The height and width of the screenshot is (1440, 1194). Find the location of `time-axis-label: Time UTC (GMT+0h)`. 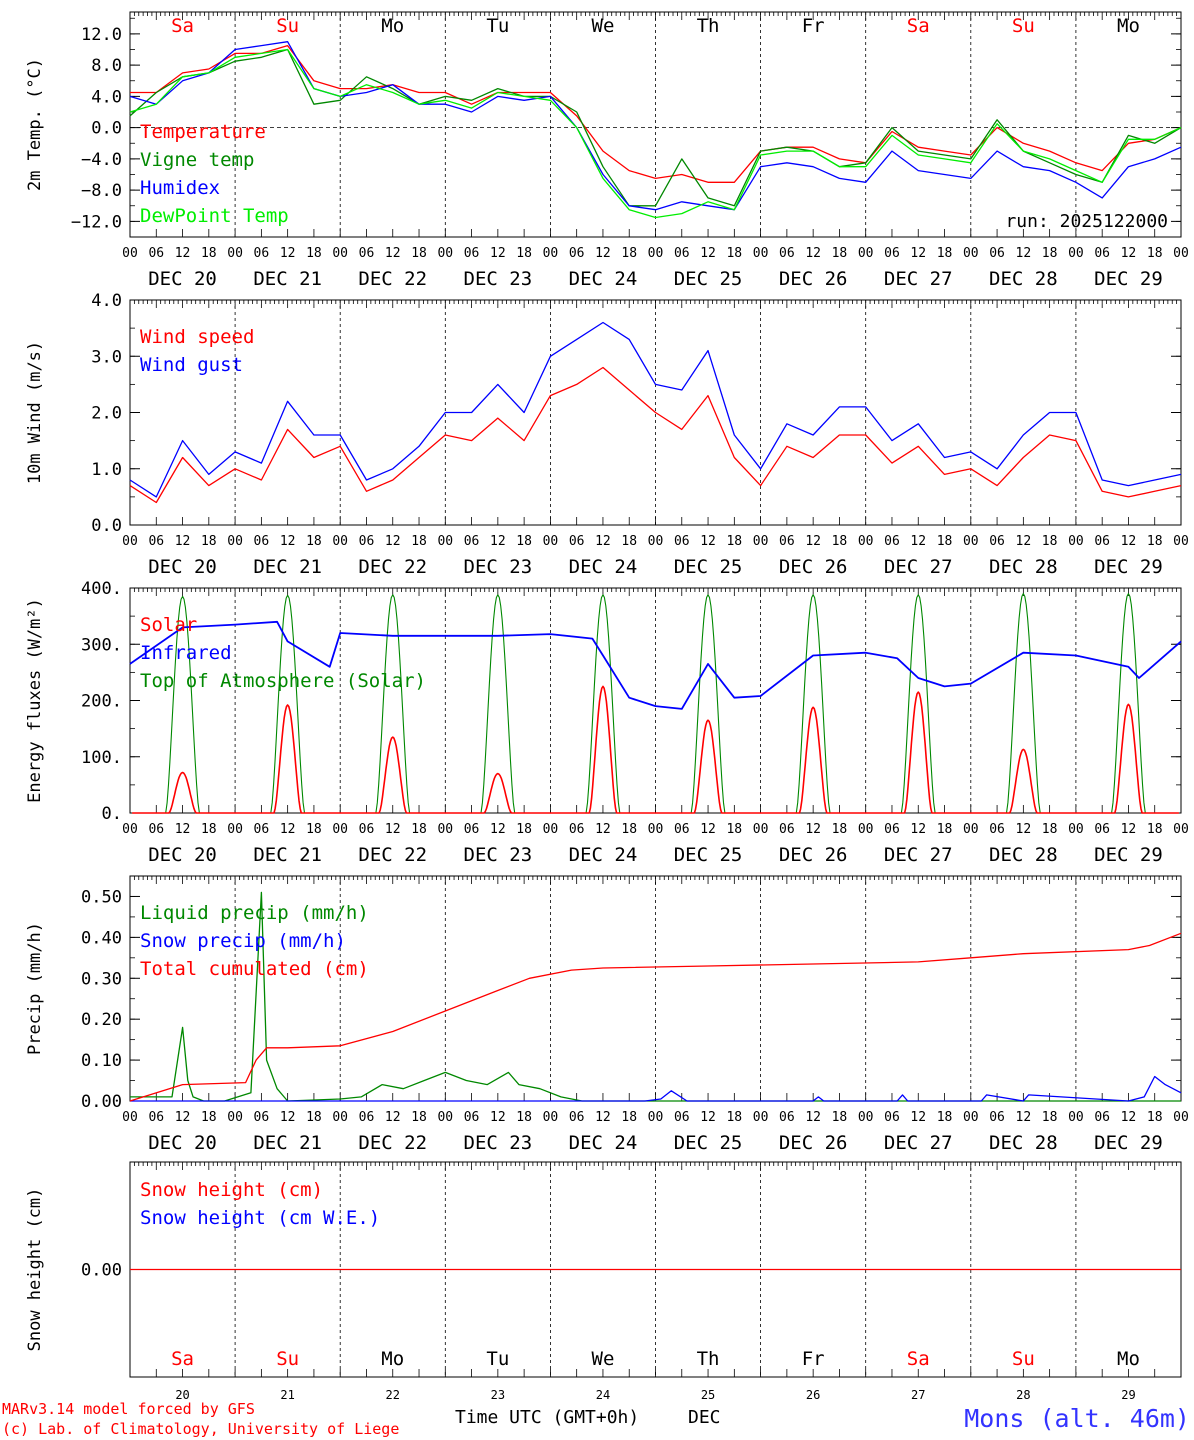

time-axis-label: Time UTC (GMT+0h) is located at coordinates (547, 1417).